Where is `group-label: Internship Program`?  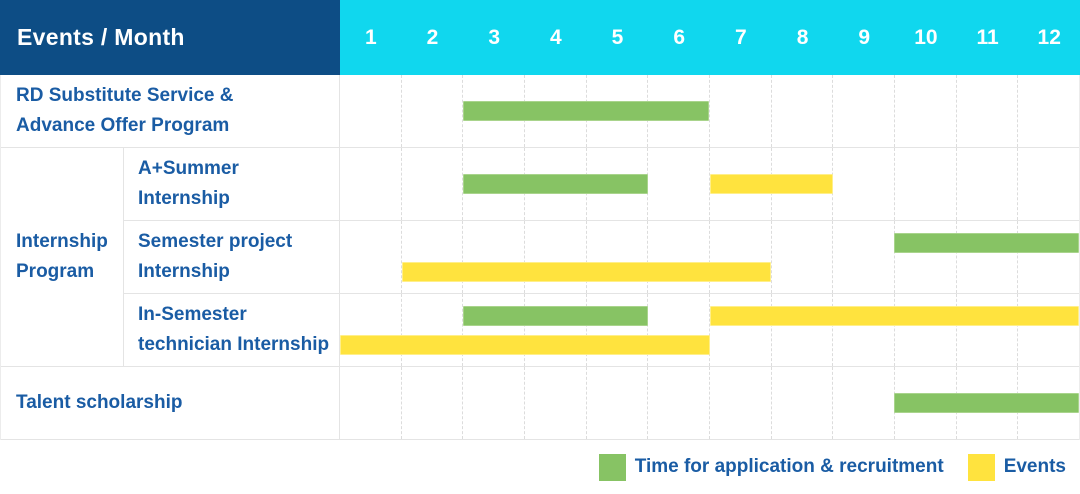
group-label: Internship Program is located at coordinates (62, 257).